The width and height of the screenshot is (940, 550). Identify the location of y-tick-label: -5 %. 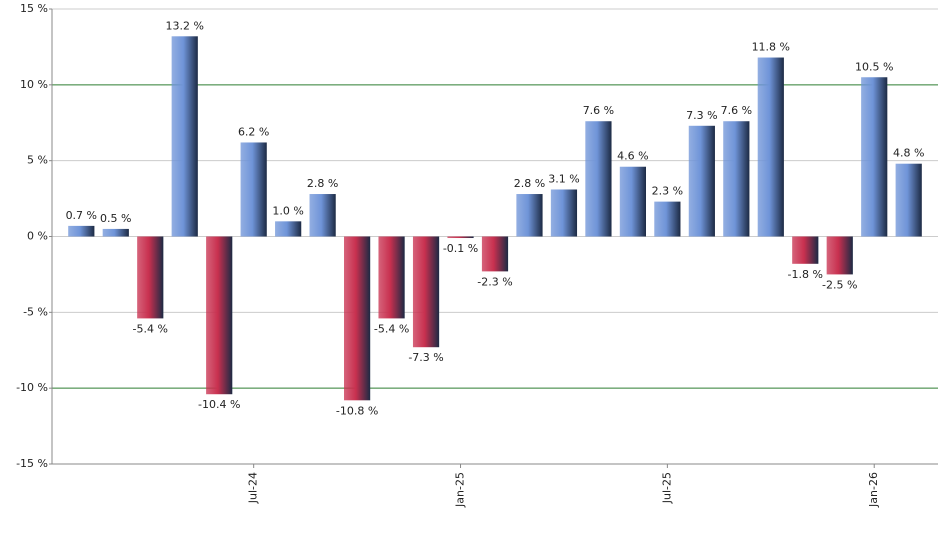
(35, 311).